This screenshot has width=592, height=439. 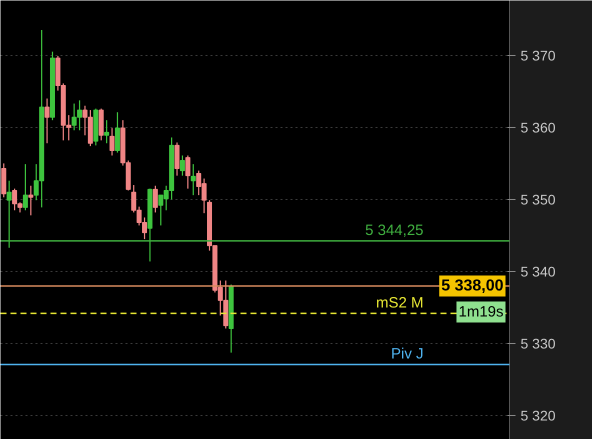 What do you see at coordinates (538, 272) in the screenshot?
I see `y-tick-label: 5 340` at bounding box center [538, 272].